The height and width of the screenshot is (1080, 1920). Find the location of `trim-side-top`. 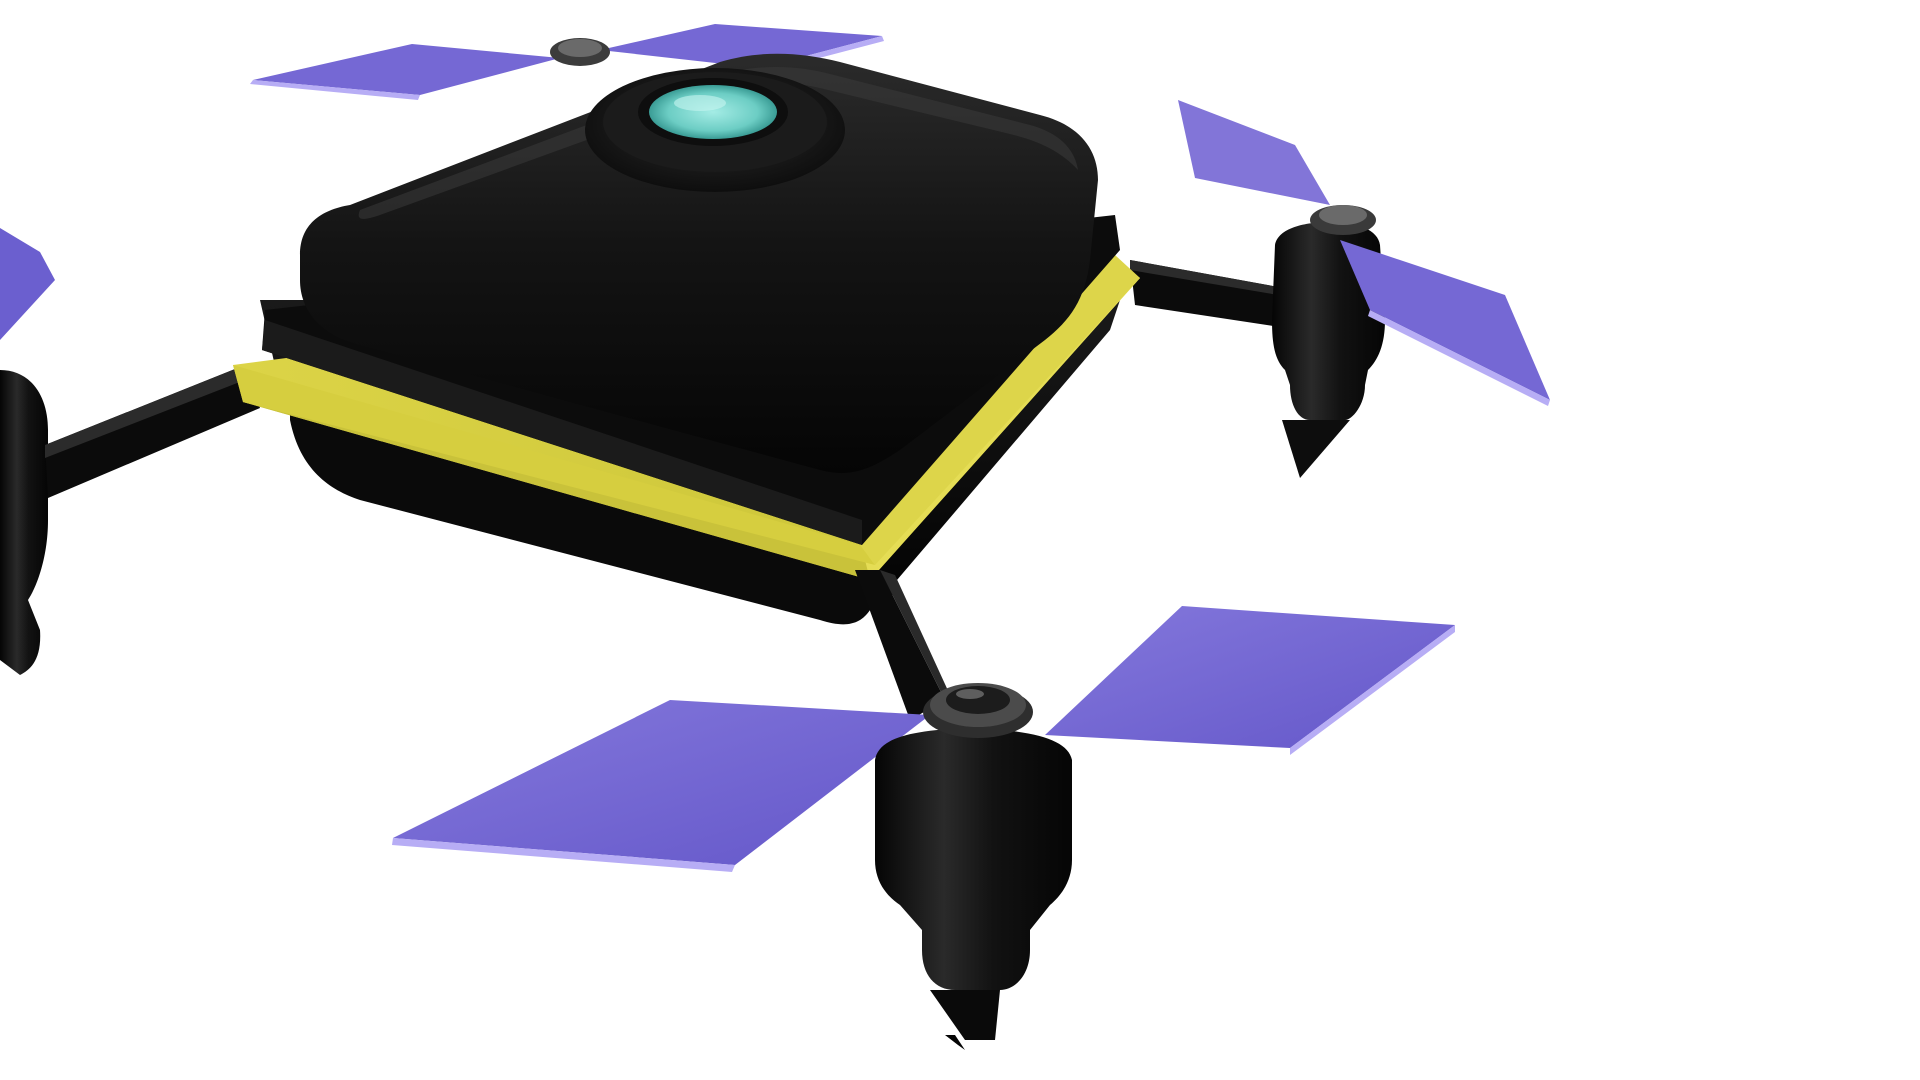

trim-side-top is located at coordinates (1000, 410).